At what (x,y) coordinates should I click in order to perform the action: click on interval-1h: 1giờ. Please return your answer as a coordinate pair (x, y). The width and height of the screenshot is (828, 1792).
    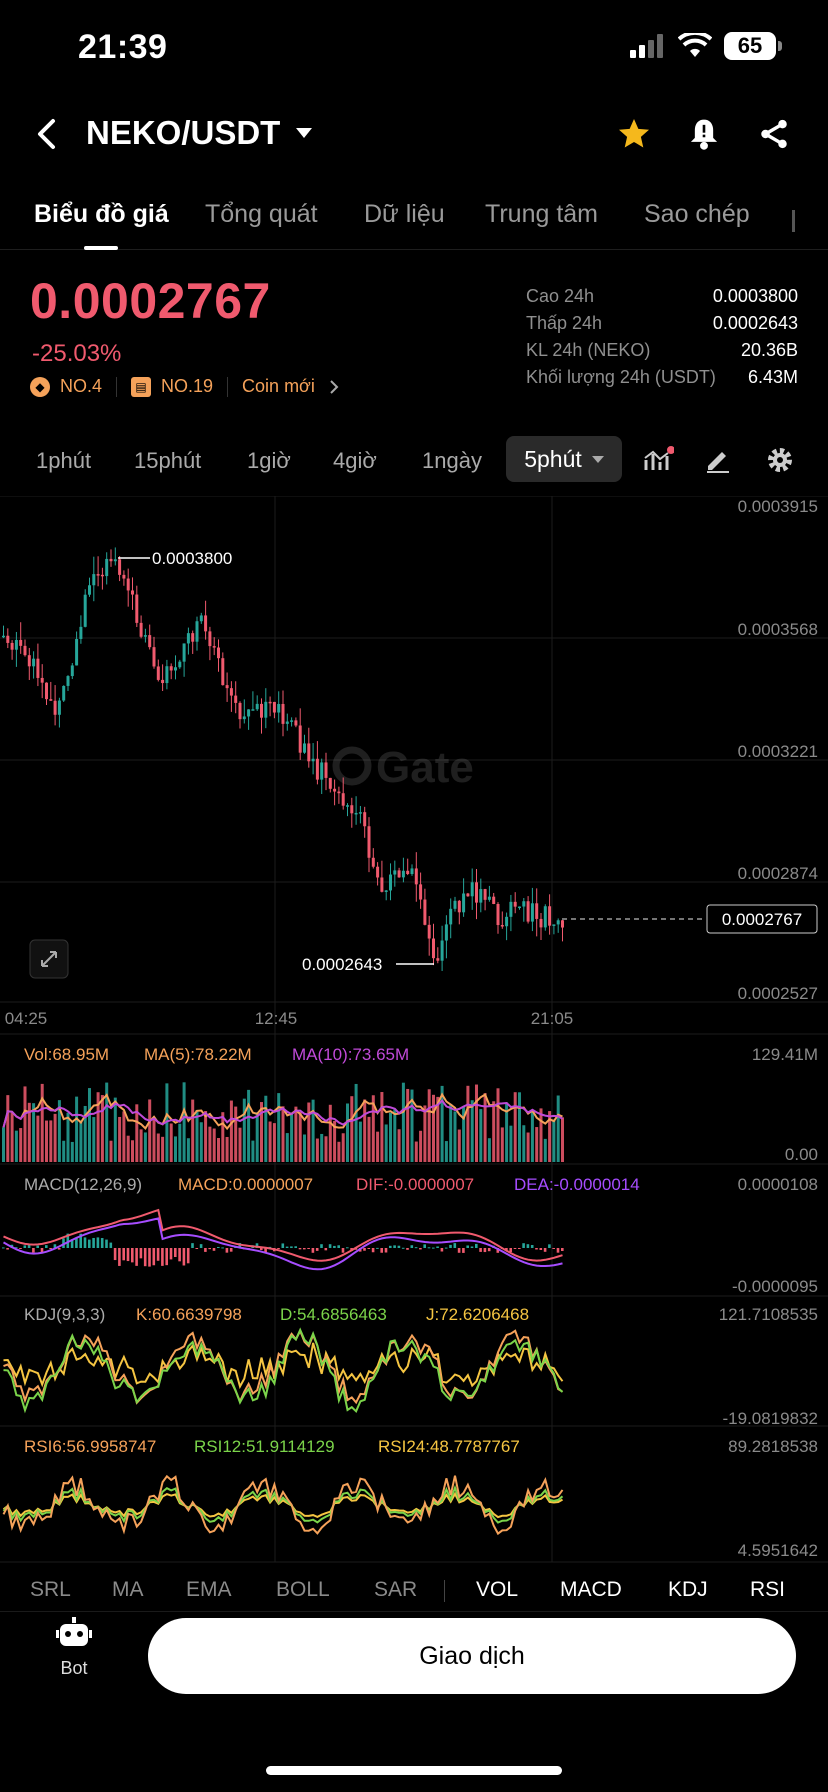
    Looking at the image, I should click on (269, 460).